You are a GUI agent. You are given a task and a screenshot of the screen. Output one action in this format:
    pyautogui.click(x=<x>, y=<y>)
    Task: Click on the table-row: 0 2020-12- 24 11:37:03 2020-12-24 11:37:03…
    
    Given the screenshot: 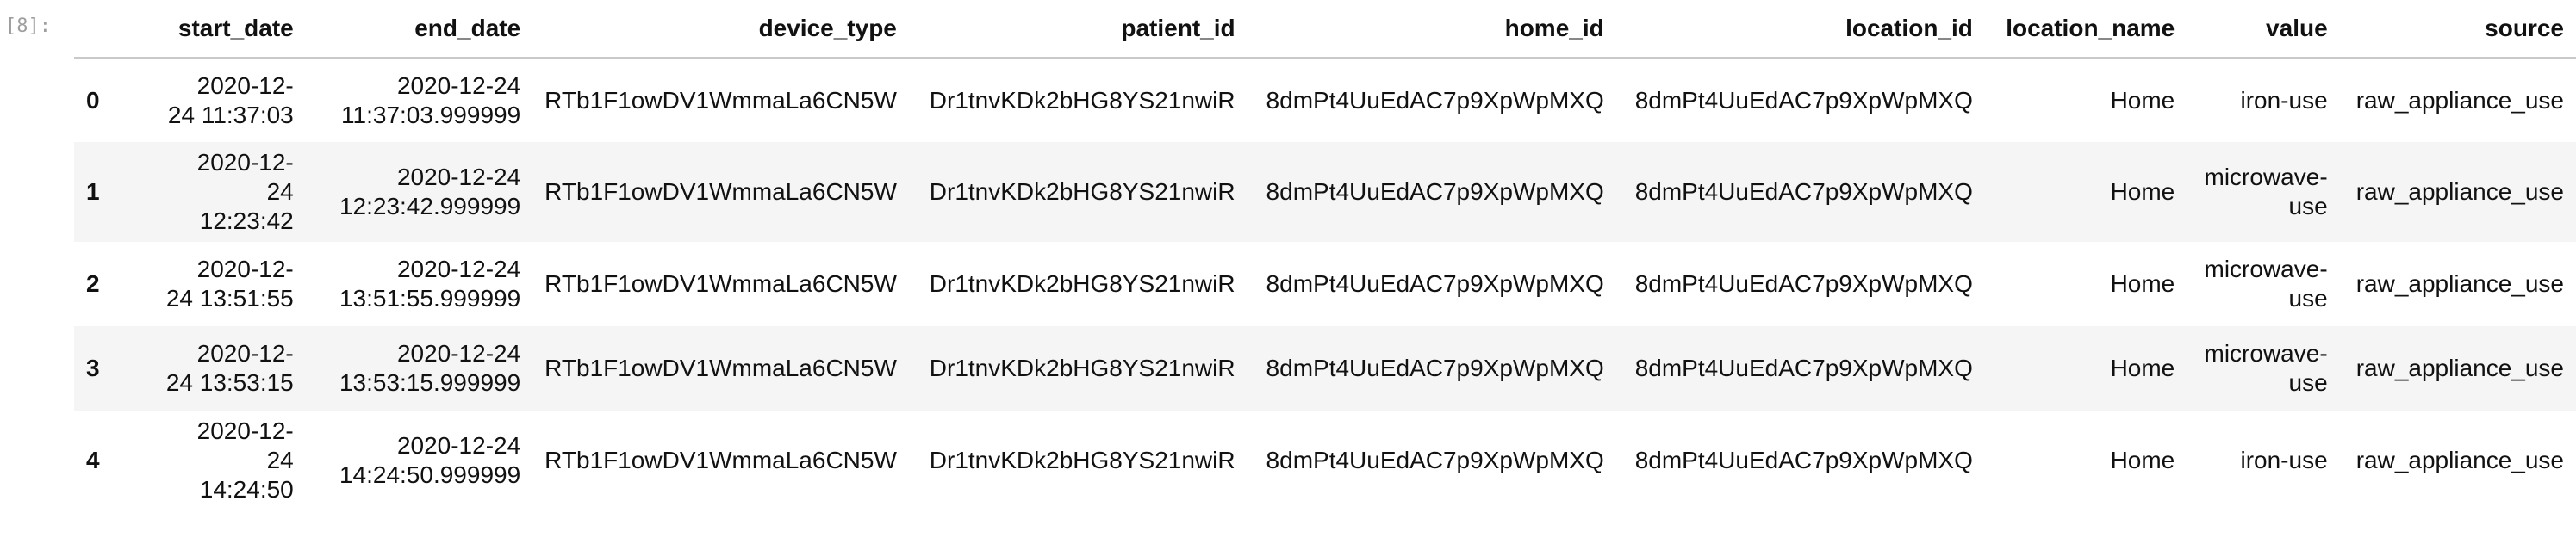 What is the action you would take?
    pyautogui.click(x=1325, y=100)
    